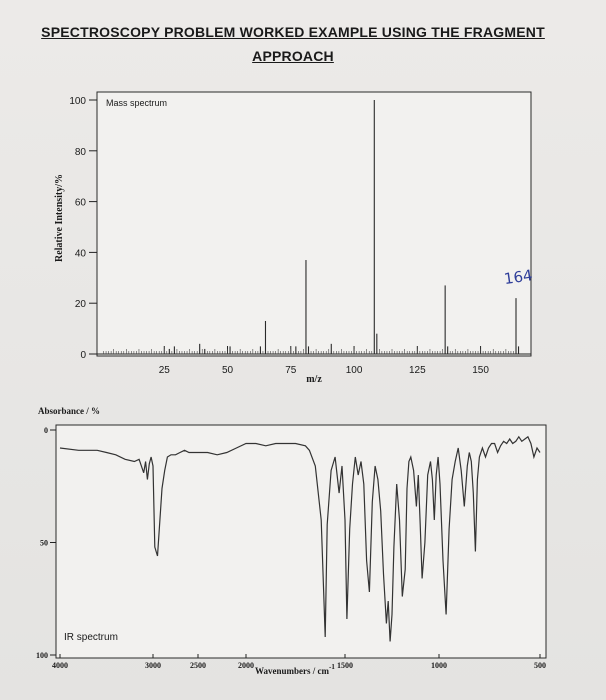 This screenshot has width=606, height=700. What do you see at coordinates (165, 370) in the screenshot?
I see `ms-x-tick-label: 25` at bounding box center [165, 370].